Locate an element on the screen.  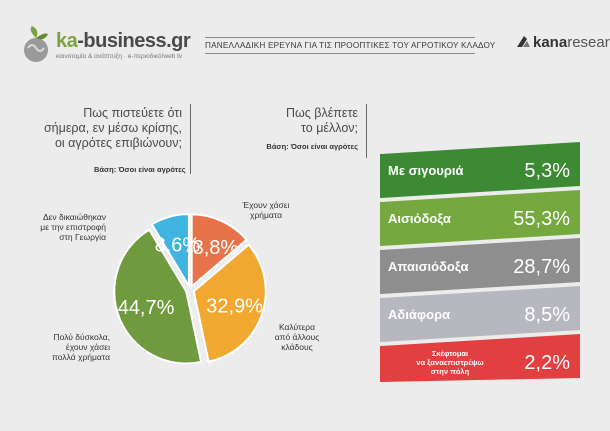
right-question: Πως βλέπετε το μέλλον; is located at coordinates (310, 121).